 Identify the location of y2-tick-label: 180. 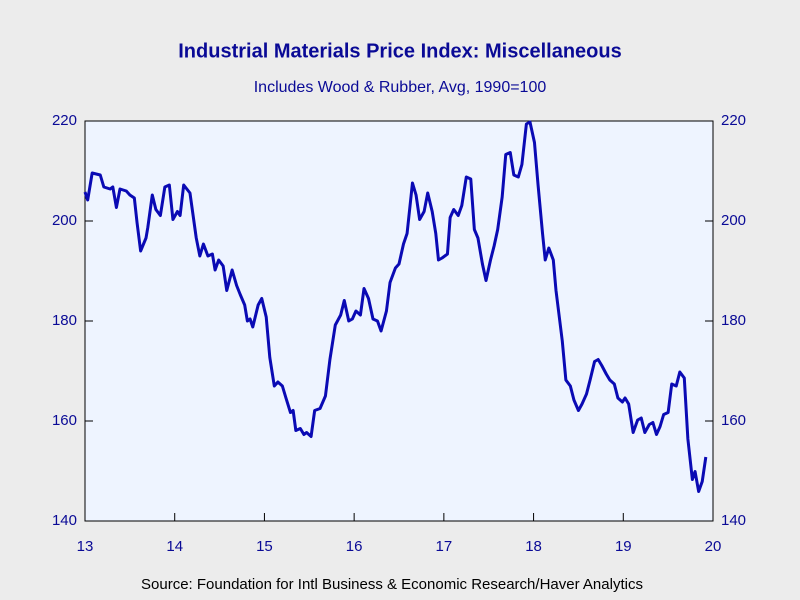
(733, 320).